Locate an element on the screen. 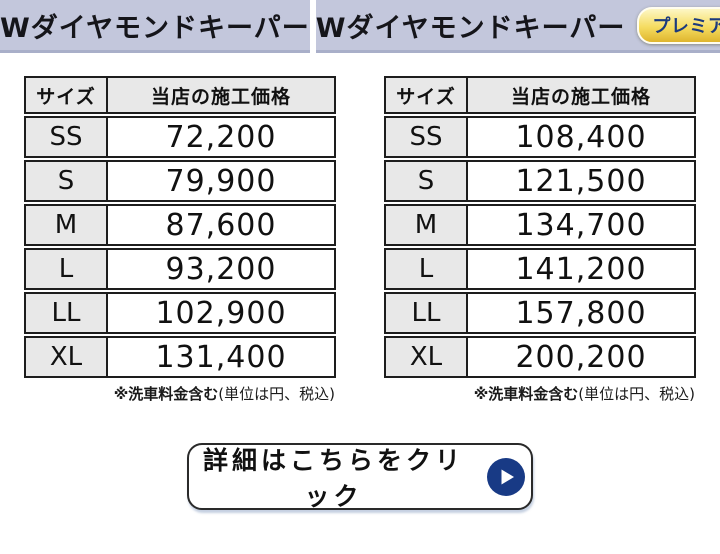  play-circle-icon is located at coordinates (506, 476).